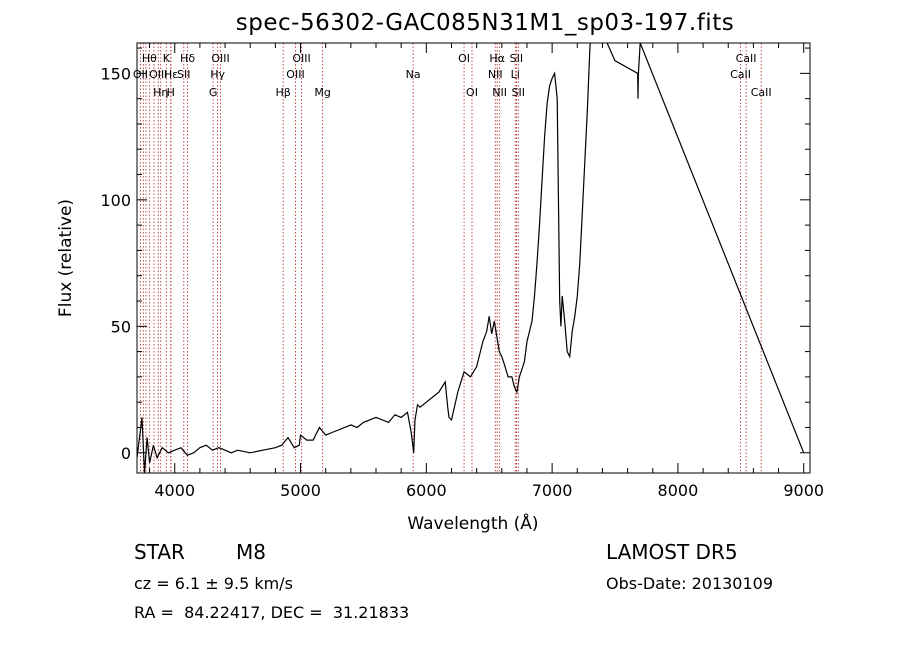  Describe the element at coordinates (159, 552) in the screenshot. I see `object-class: STAR` at that location.